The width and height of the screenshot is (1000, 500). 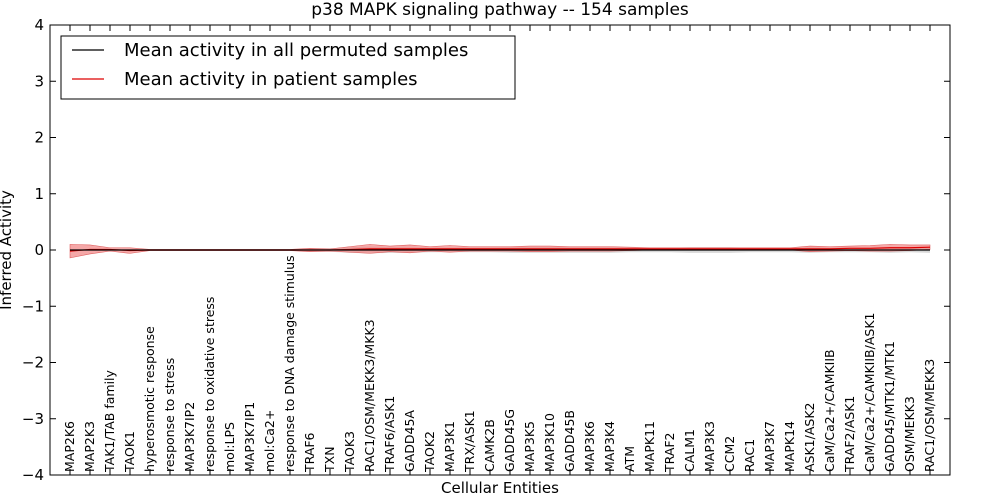 What do you see at coordinates (89, 446) in the screenshot?
I see `x-category-label: MAP2K3` at bounding box center [89, 446].